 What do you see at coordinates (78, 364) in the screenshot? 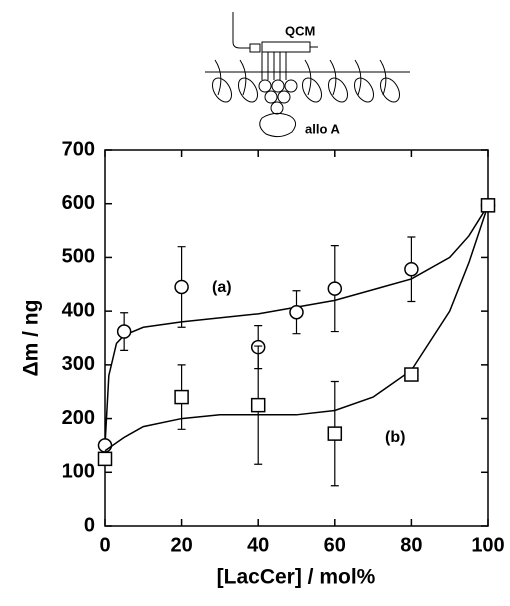
I see `y-tick-label: 300` at bounding box center [78, 364].